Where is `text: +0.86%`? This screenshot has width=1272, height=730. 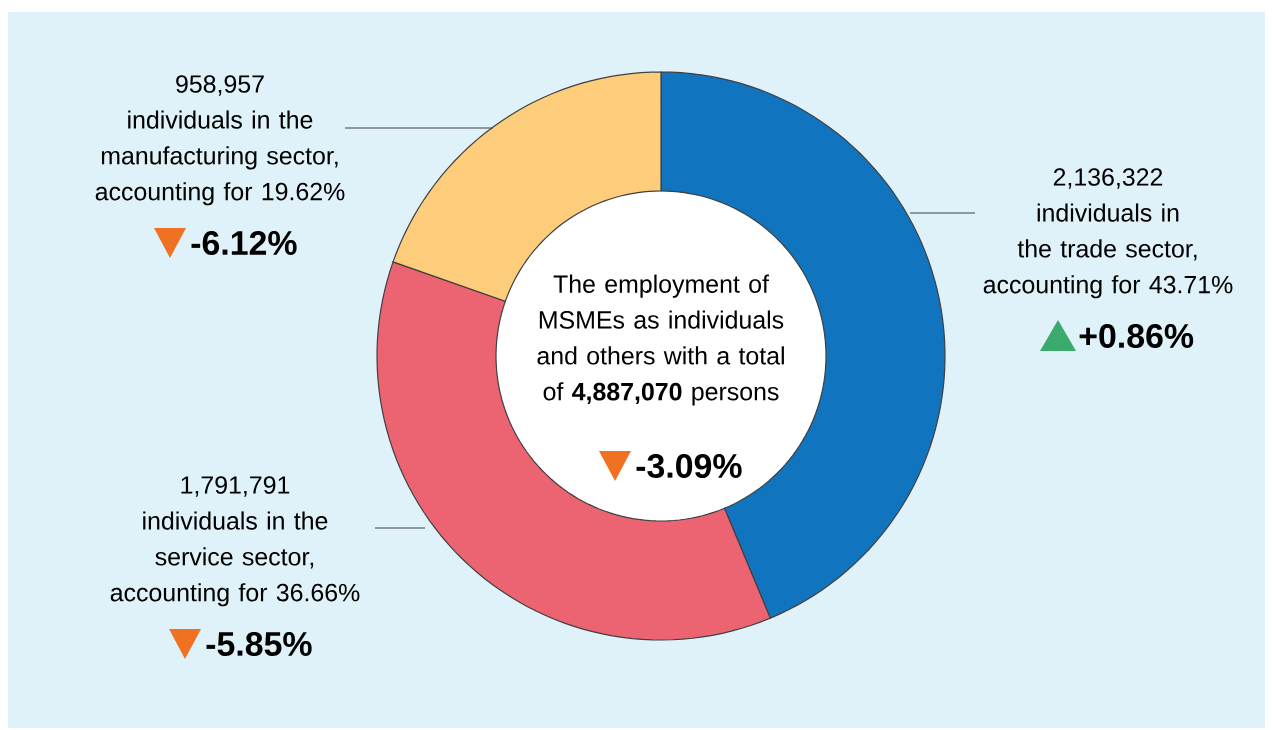
text: +0.86% is located at coordinates (1136, 336).